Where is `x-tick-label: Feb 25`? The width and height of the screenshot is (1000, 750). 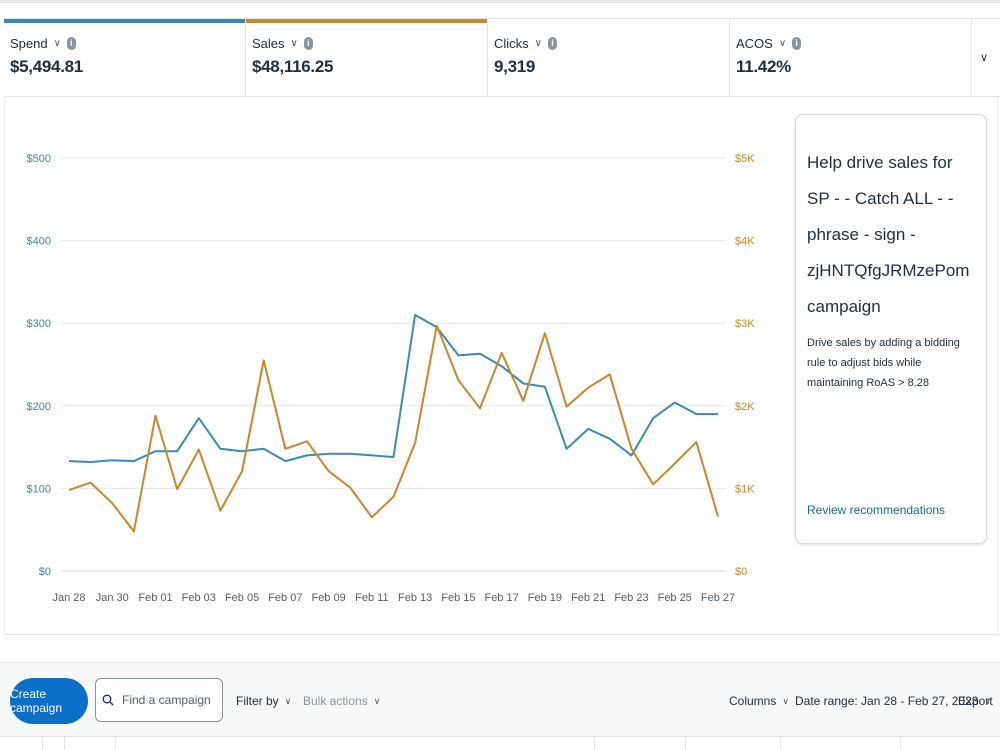
x-tick-label: Feb 25 is located at coordinates (675, 598).